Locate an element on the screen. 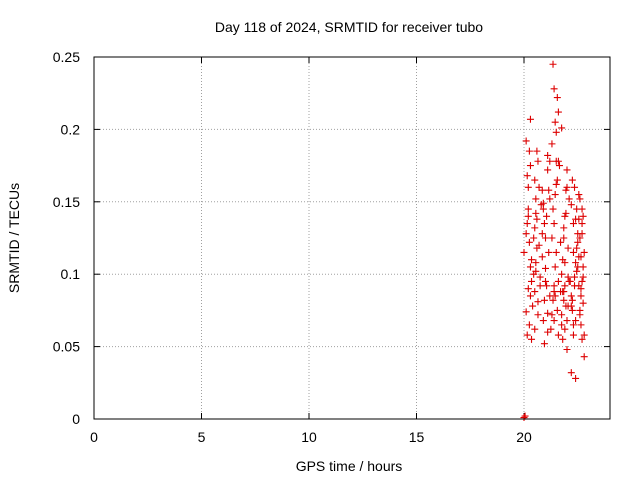  x-tick-label: 15 is located at coordinates (417, 437).